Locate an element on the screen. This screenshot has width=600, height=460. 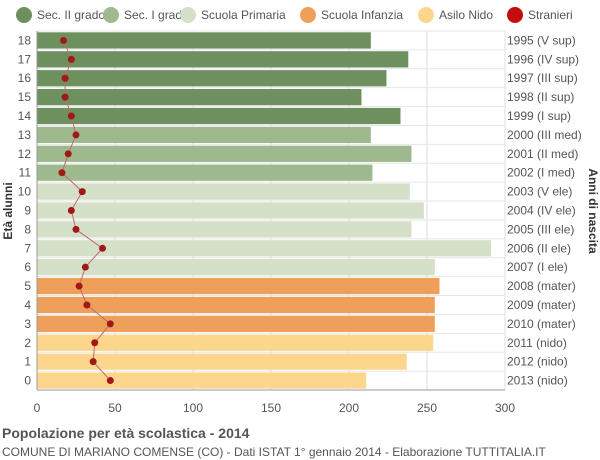
legend-item: Stranieri is located at coordinates (540, 15).